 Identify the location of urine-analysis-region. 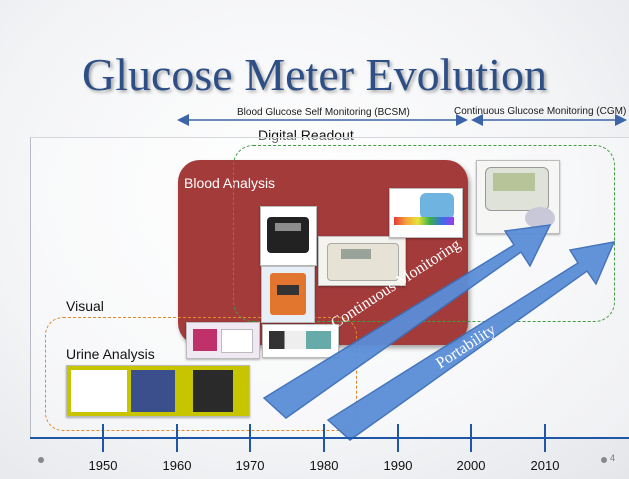
(201, 374).